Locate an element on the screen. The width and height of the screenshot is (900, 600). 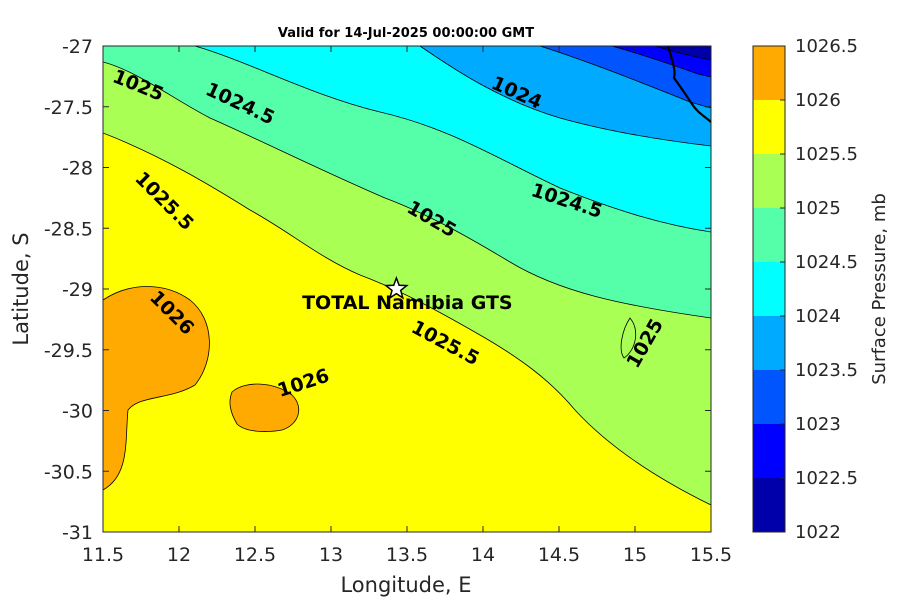
y-tick-label: -28 is located at coordinates (77, 169).